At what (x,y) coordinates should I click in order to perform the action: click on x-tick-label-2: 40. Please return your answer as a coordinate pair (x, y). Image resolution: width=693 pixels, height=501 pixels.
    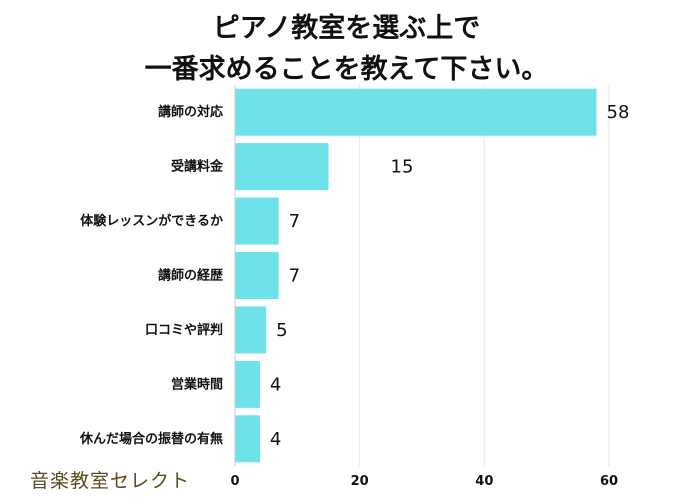
    Looking at the image, I should click on (484, 481).